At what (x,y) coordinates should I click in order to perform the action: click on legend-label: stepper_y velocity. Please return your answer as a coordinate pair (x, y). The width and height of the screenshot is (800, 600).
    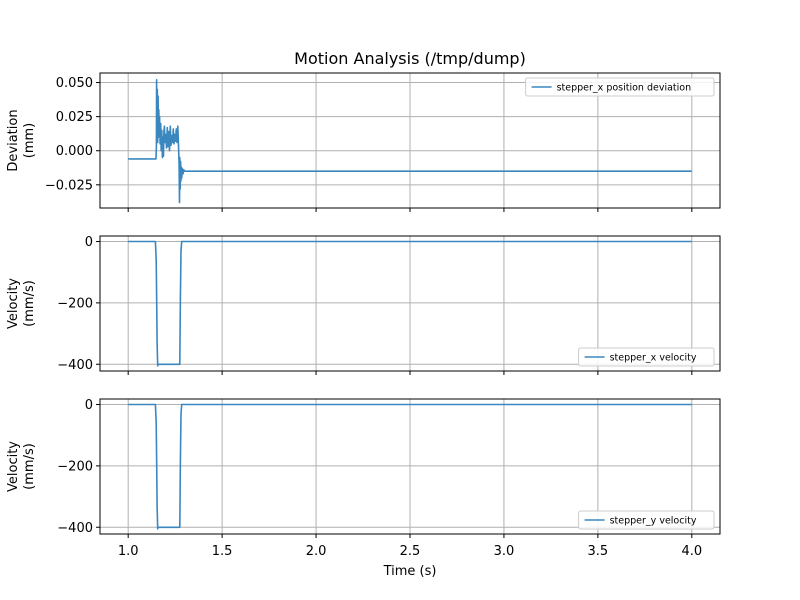
    Looking at the image, I should click on (653, 521).